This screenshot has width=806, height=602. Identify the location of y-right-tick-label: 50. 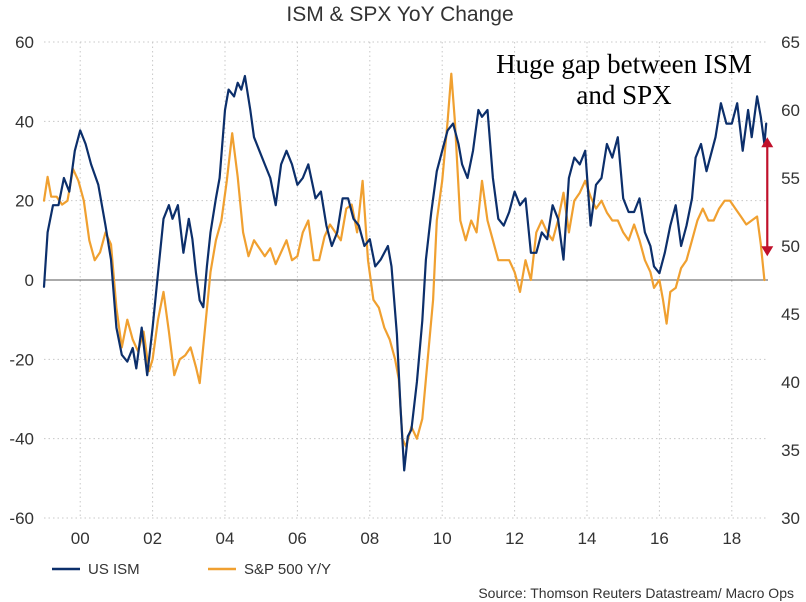
(790, 246).